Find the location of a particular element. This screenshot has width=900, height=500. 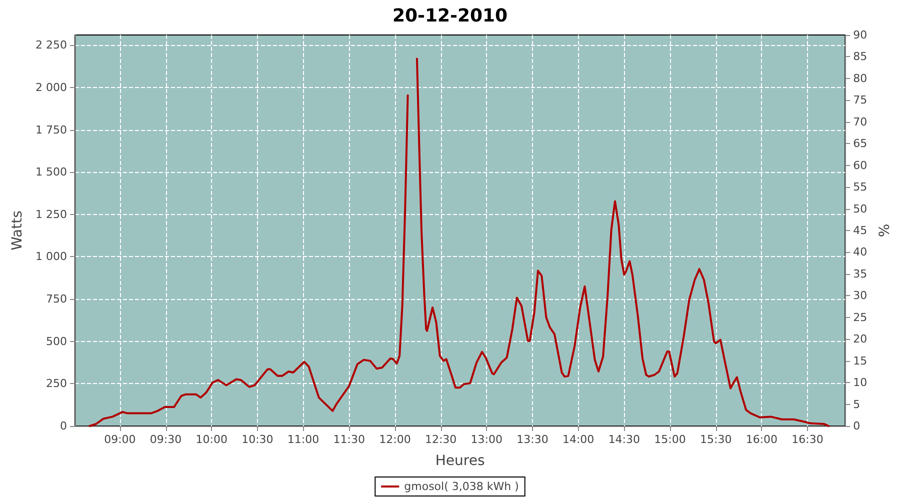

x-tick-label: 11:30 is located at coordinates (349, 439).